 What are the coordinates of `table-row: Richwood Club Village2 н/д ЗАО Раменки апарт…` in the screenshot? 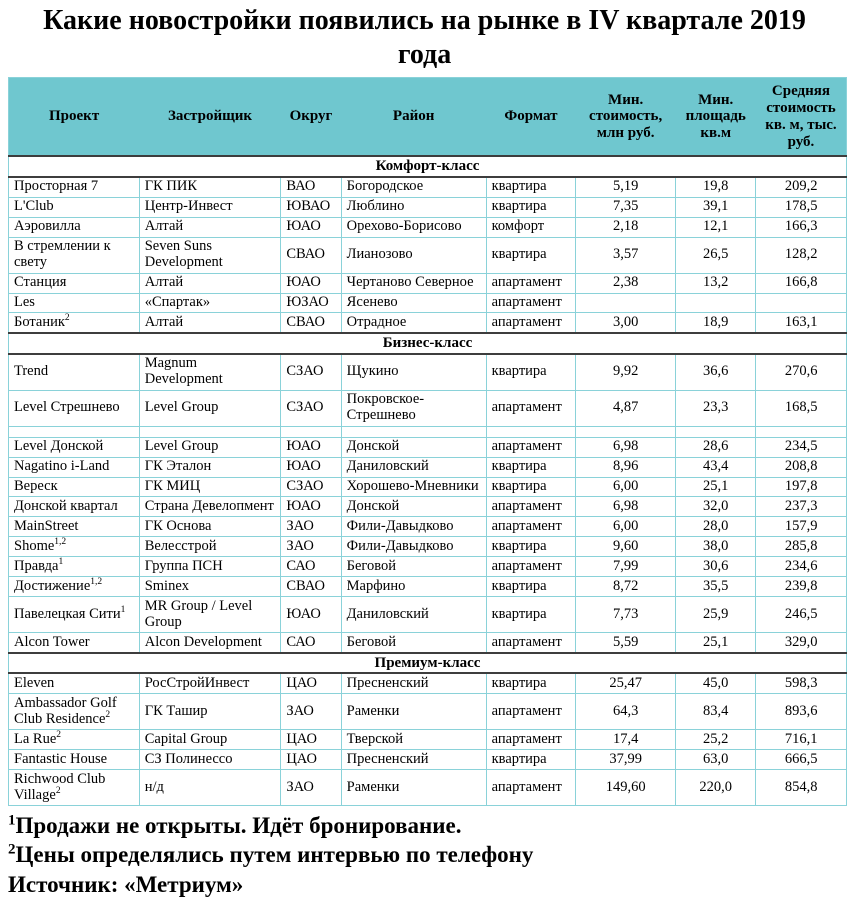 It's located at (427, 787).